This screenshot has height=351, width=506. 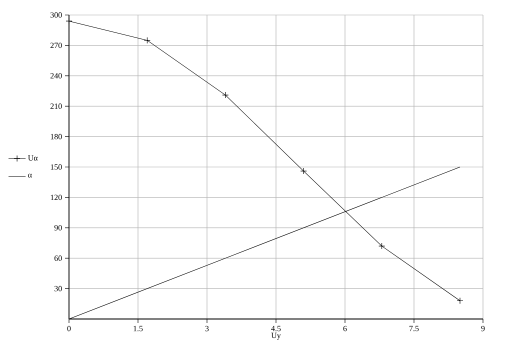 I want to click on y-tick-label: 270, so click(x=56, y=45).